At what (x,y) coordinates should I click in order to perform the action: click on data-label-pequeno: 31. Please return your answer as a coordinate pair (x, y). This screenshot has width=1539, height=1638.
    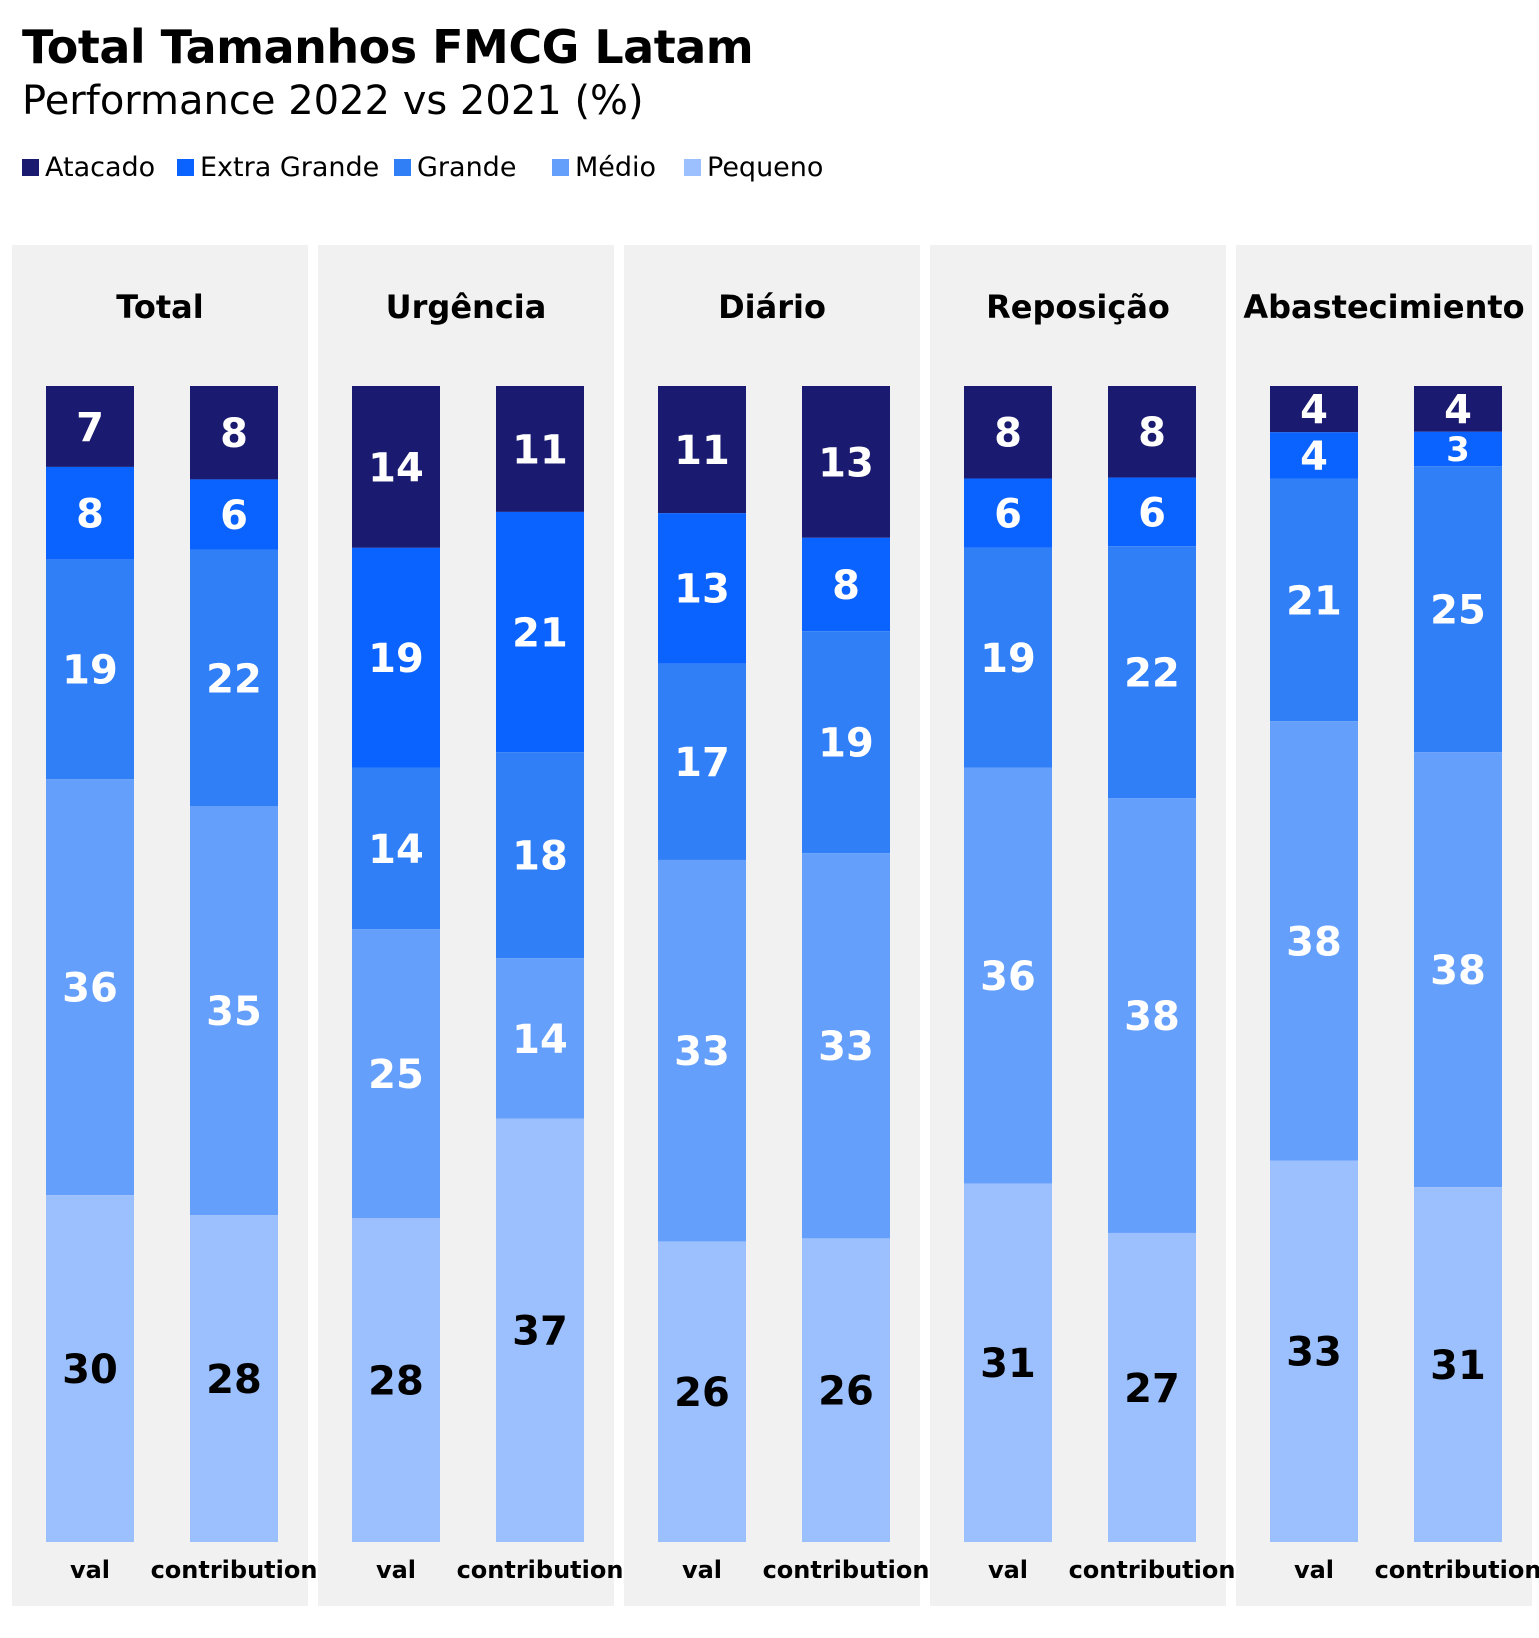
    Looking at the image, I should click on (1008, 1364).